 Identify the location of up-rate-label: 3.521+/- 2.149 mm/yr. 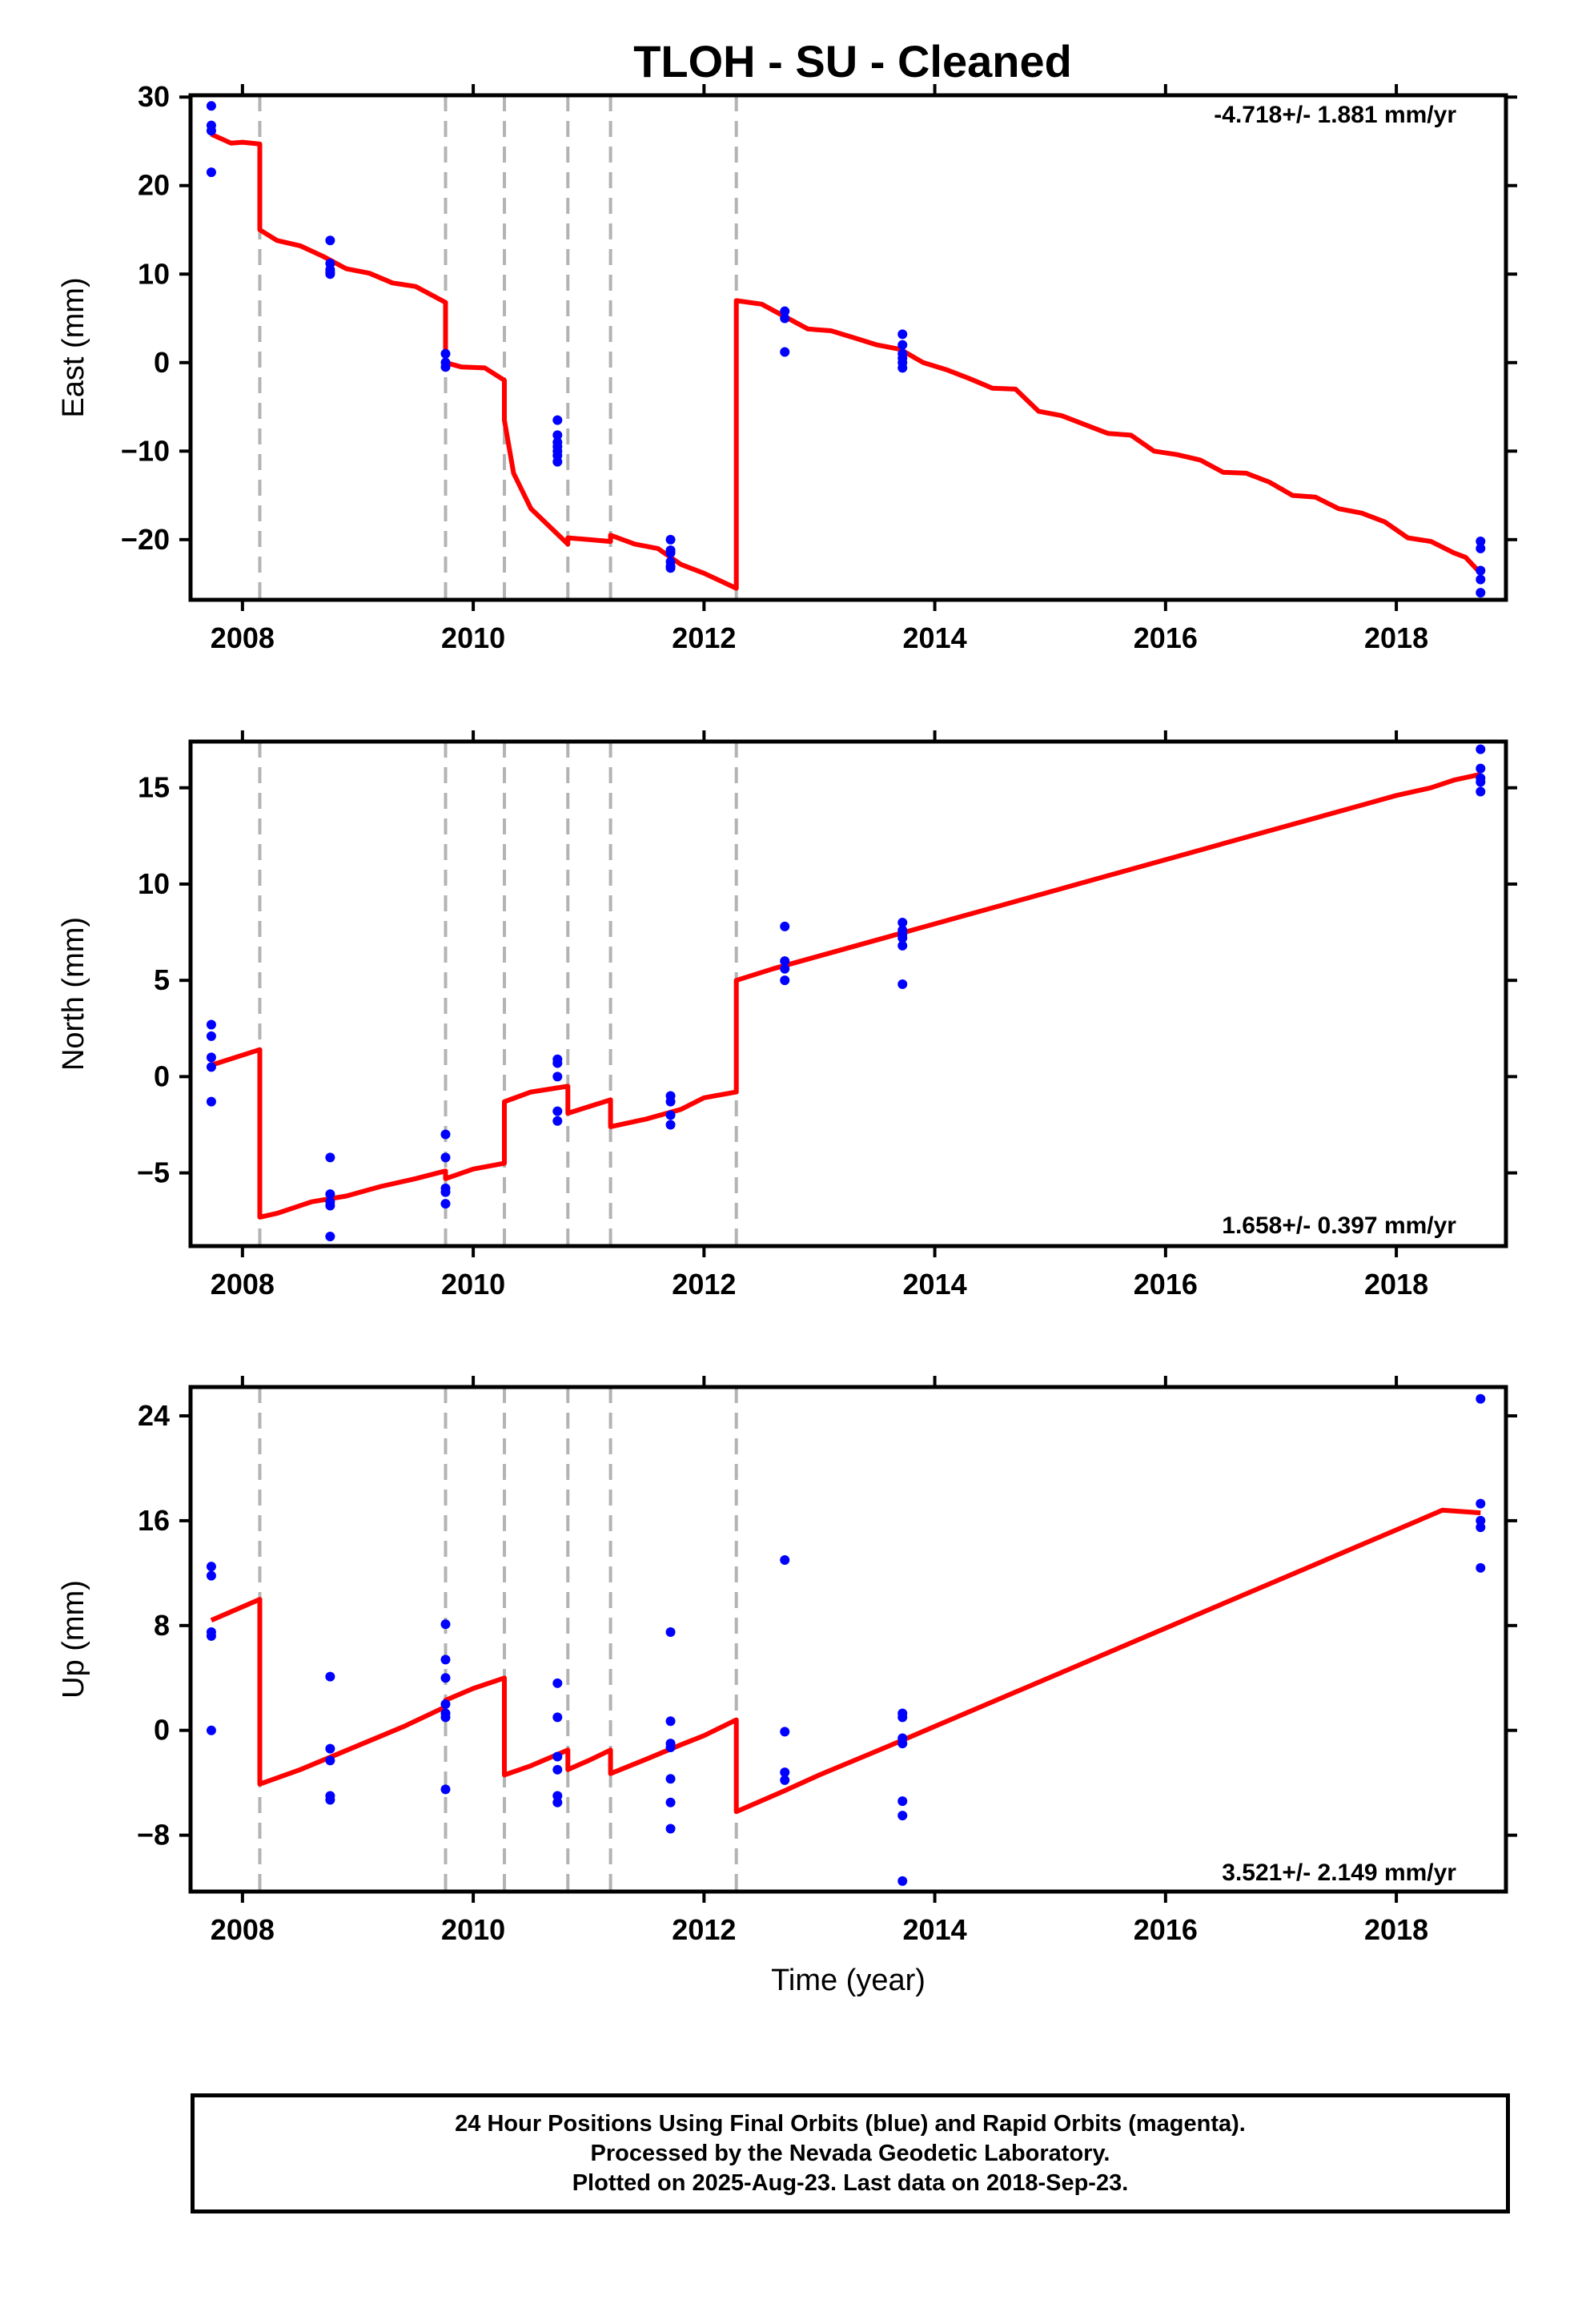
(1339, 1873).